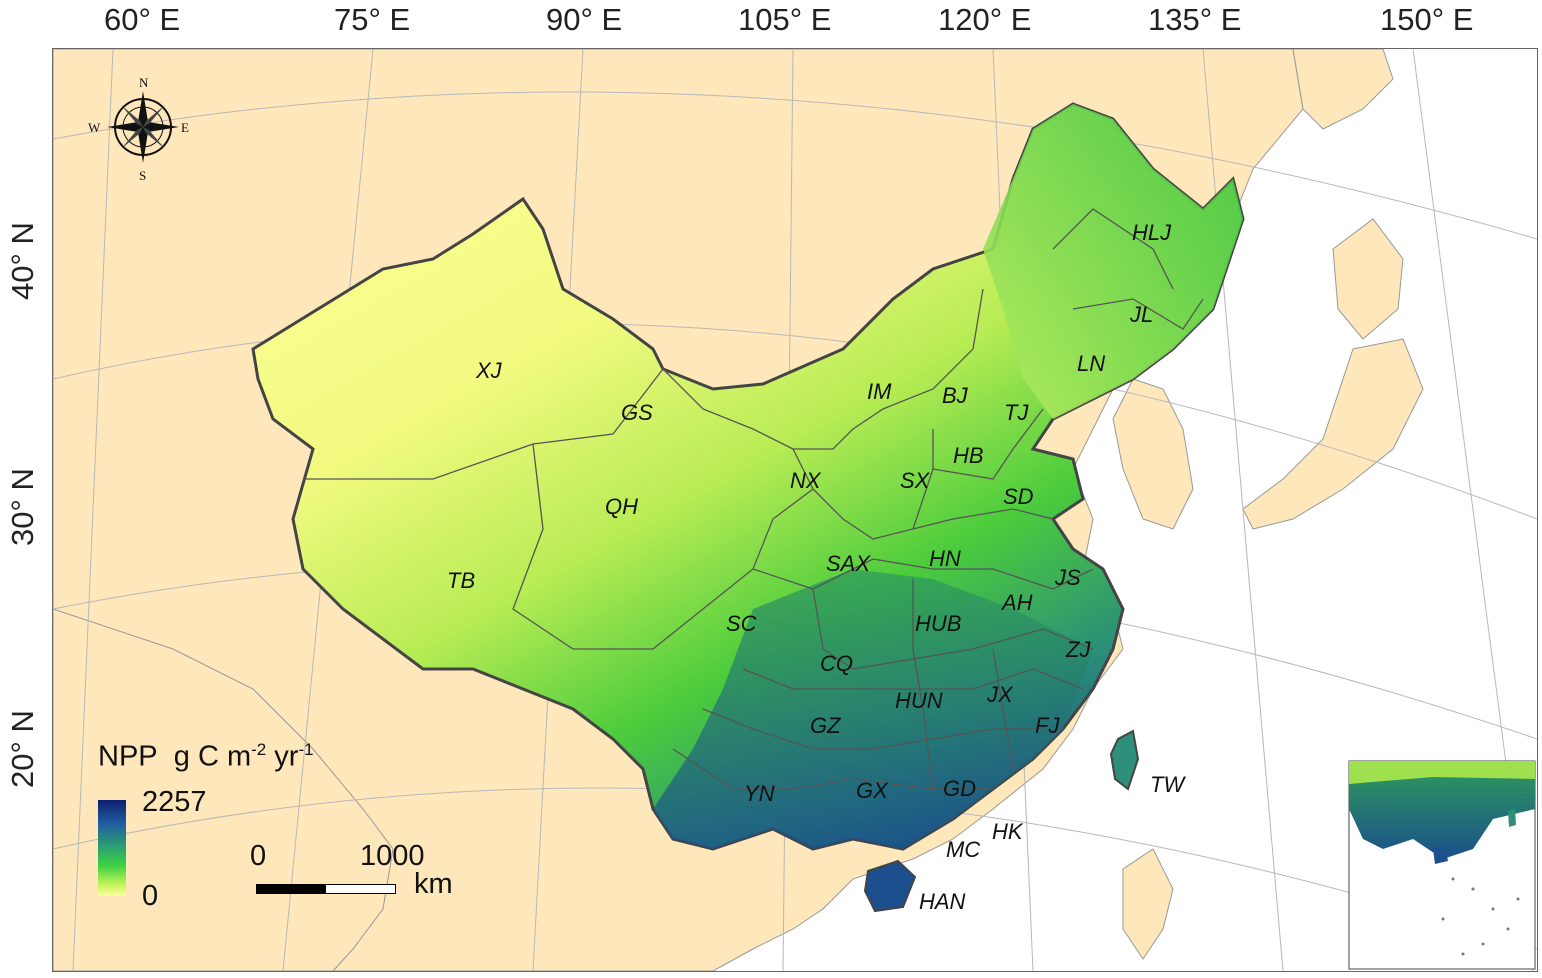 The height and width of the screenshot is (978, 1542). What do you see at coordinates (1124, 760) in the screenshot?
I see `taiwan-npp` at bounding box center [1124, 760].